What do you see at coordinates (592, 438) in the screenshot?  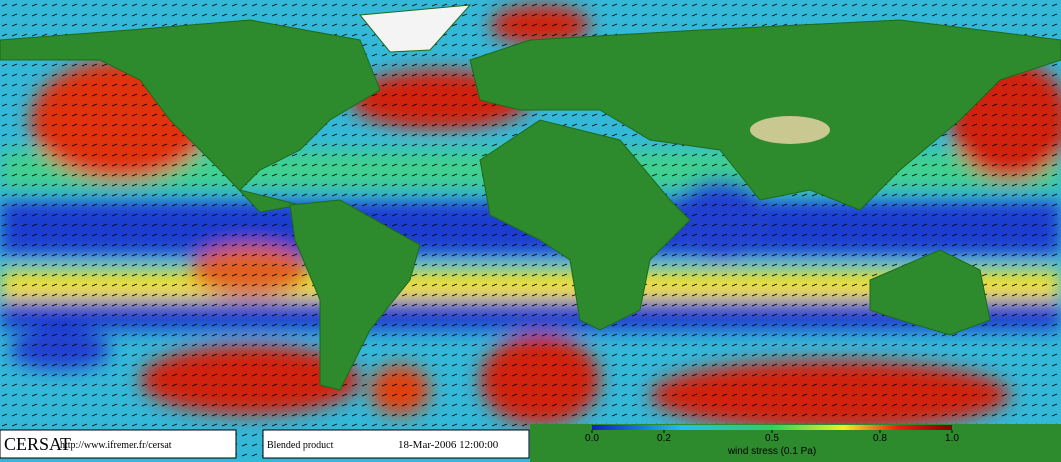 I see `colorbar-tick-label: 0.0` at bounding box center [592, 438].